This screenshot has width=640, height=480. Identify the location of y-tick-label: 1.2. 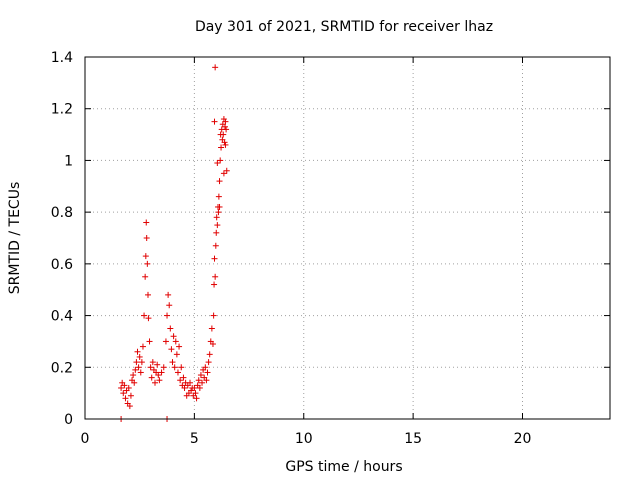
(62, 110).